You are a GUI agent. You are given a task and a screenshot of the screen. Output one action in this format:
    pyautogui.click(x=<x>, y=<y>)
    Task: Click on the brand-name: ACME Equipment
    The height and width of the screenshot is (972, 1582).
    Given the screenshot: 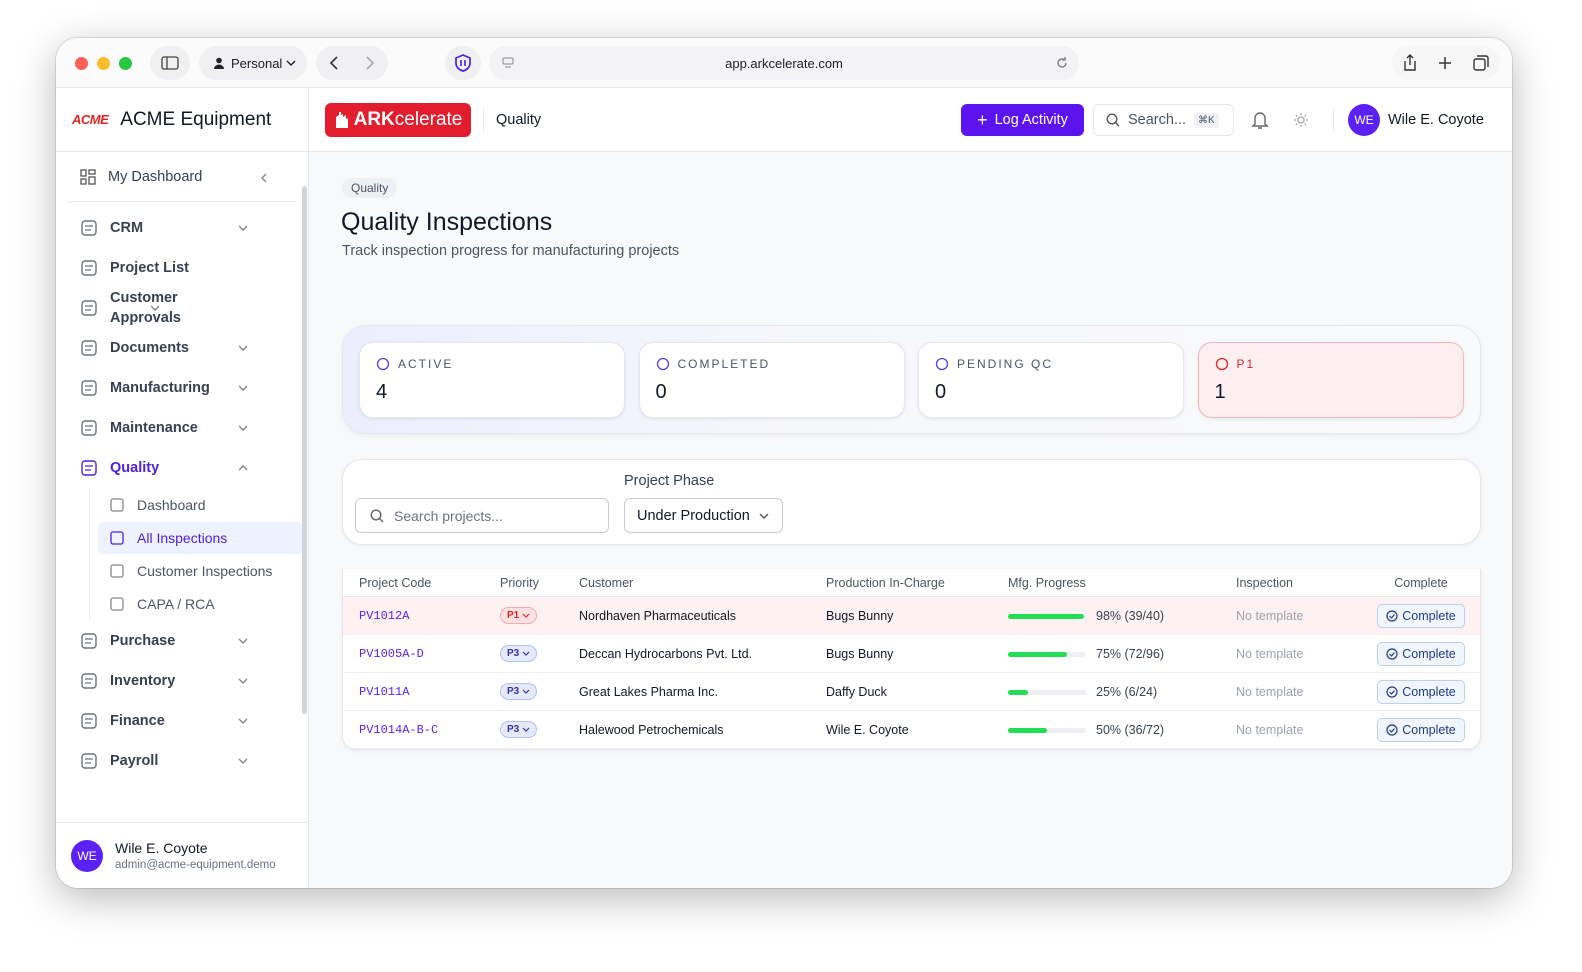 What is the action you would take?
    pyautogui.click(x=196, y=119)
    